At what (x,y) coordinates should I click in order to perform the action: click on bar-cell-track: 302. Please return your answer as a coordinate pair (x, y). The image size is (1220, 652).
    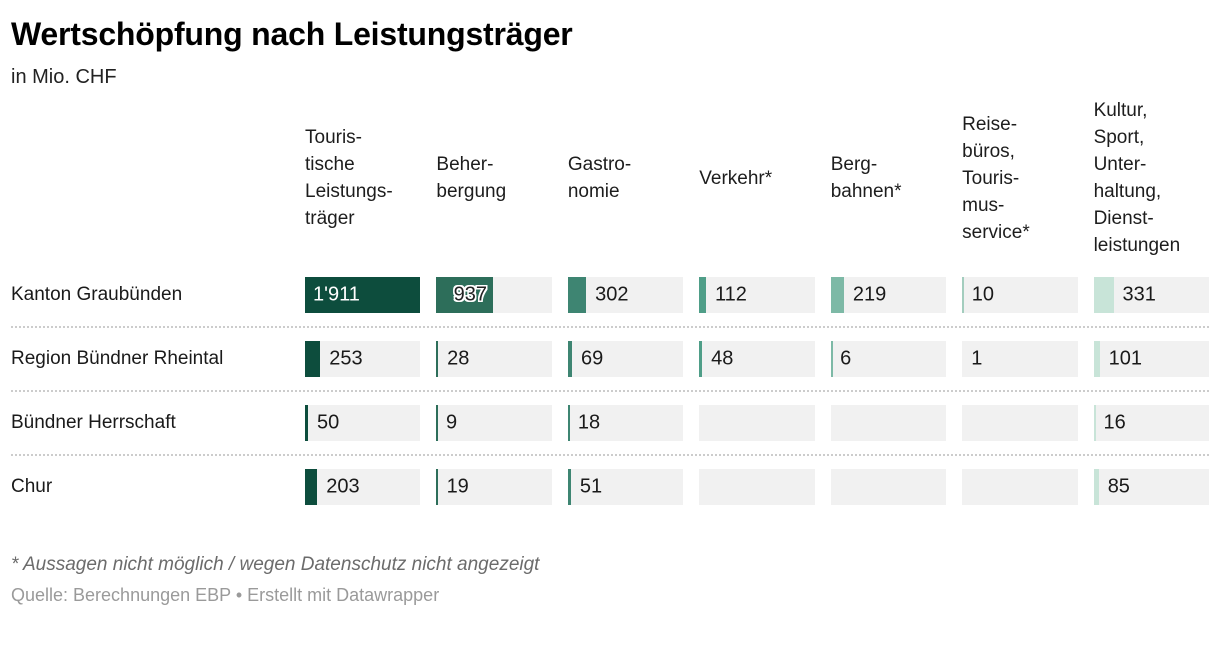
    Looking at the image, I should click on (625, 295).